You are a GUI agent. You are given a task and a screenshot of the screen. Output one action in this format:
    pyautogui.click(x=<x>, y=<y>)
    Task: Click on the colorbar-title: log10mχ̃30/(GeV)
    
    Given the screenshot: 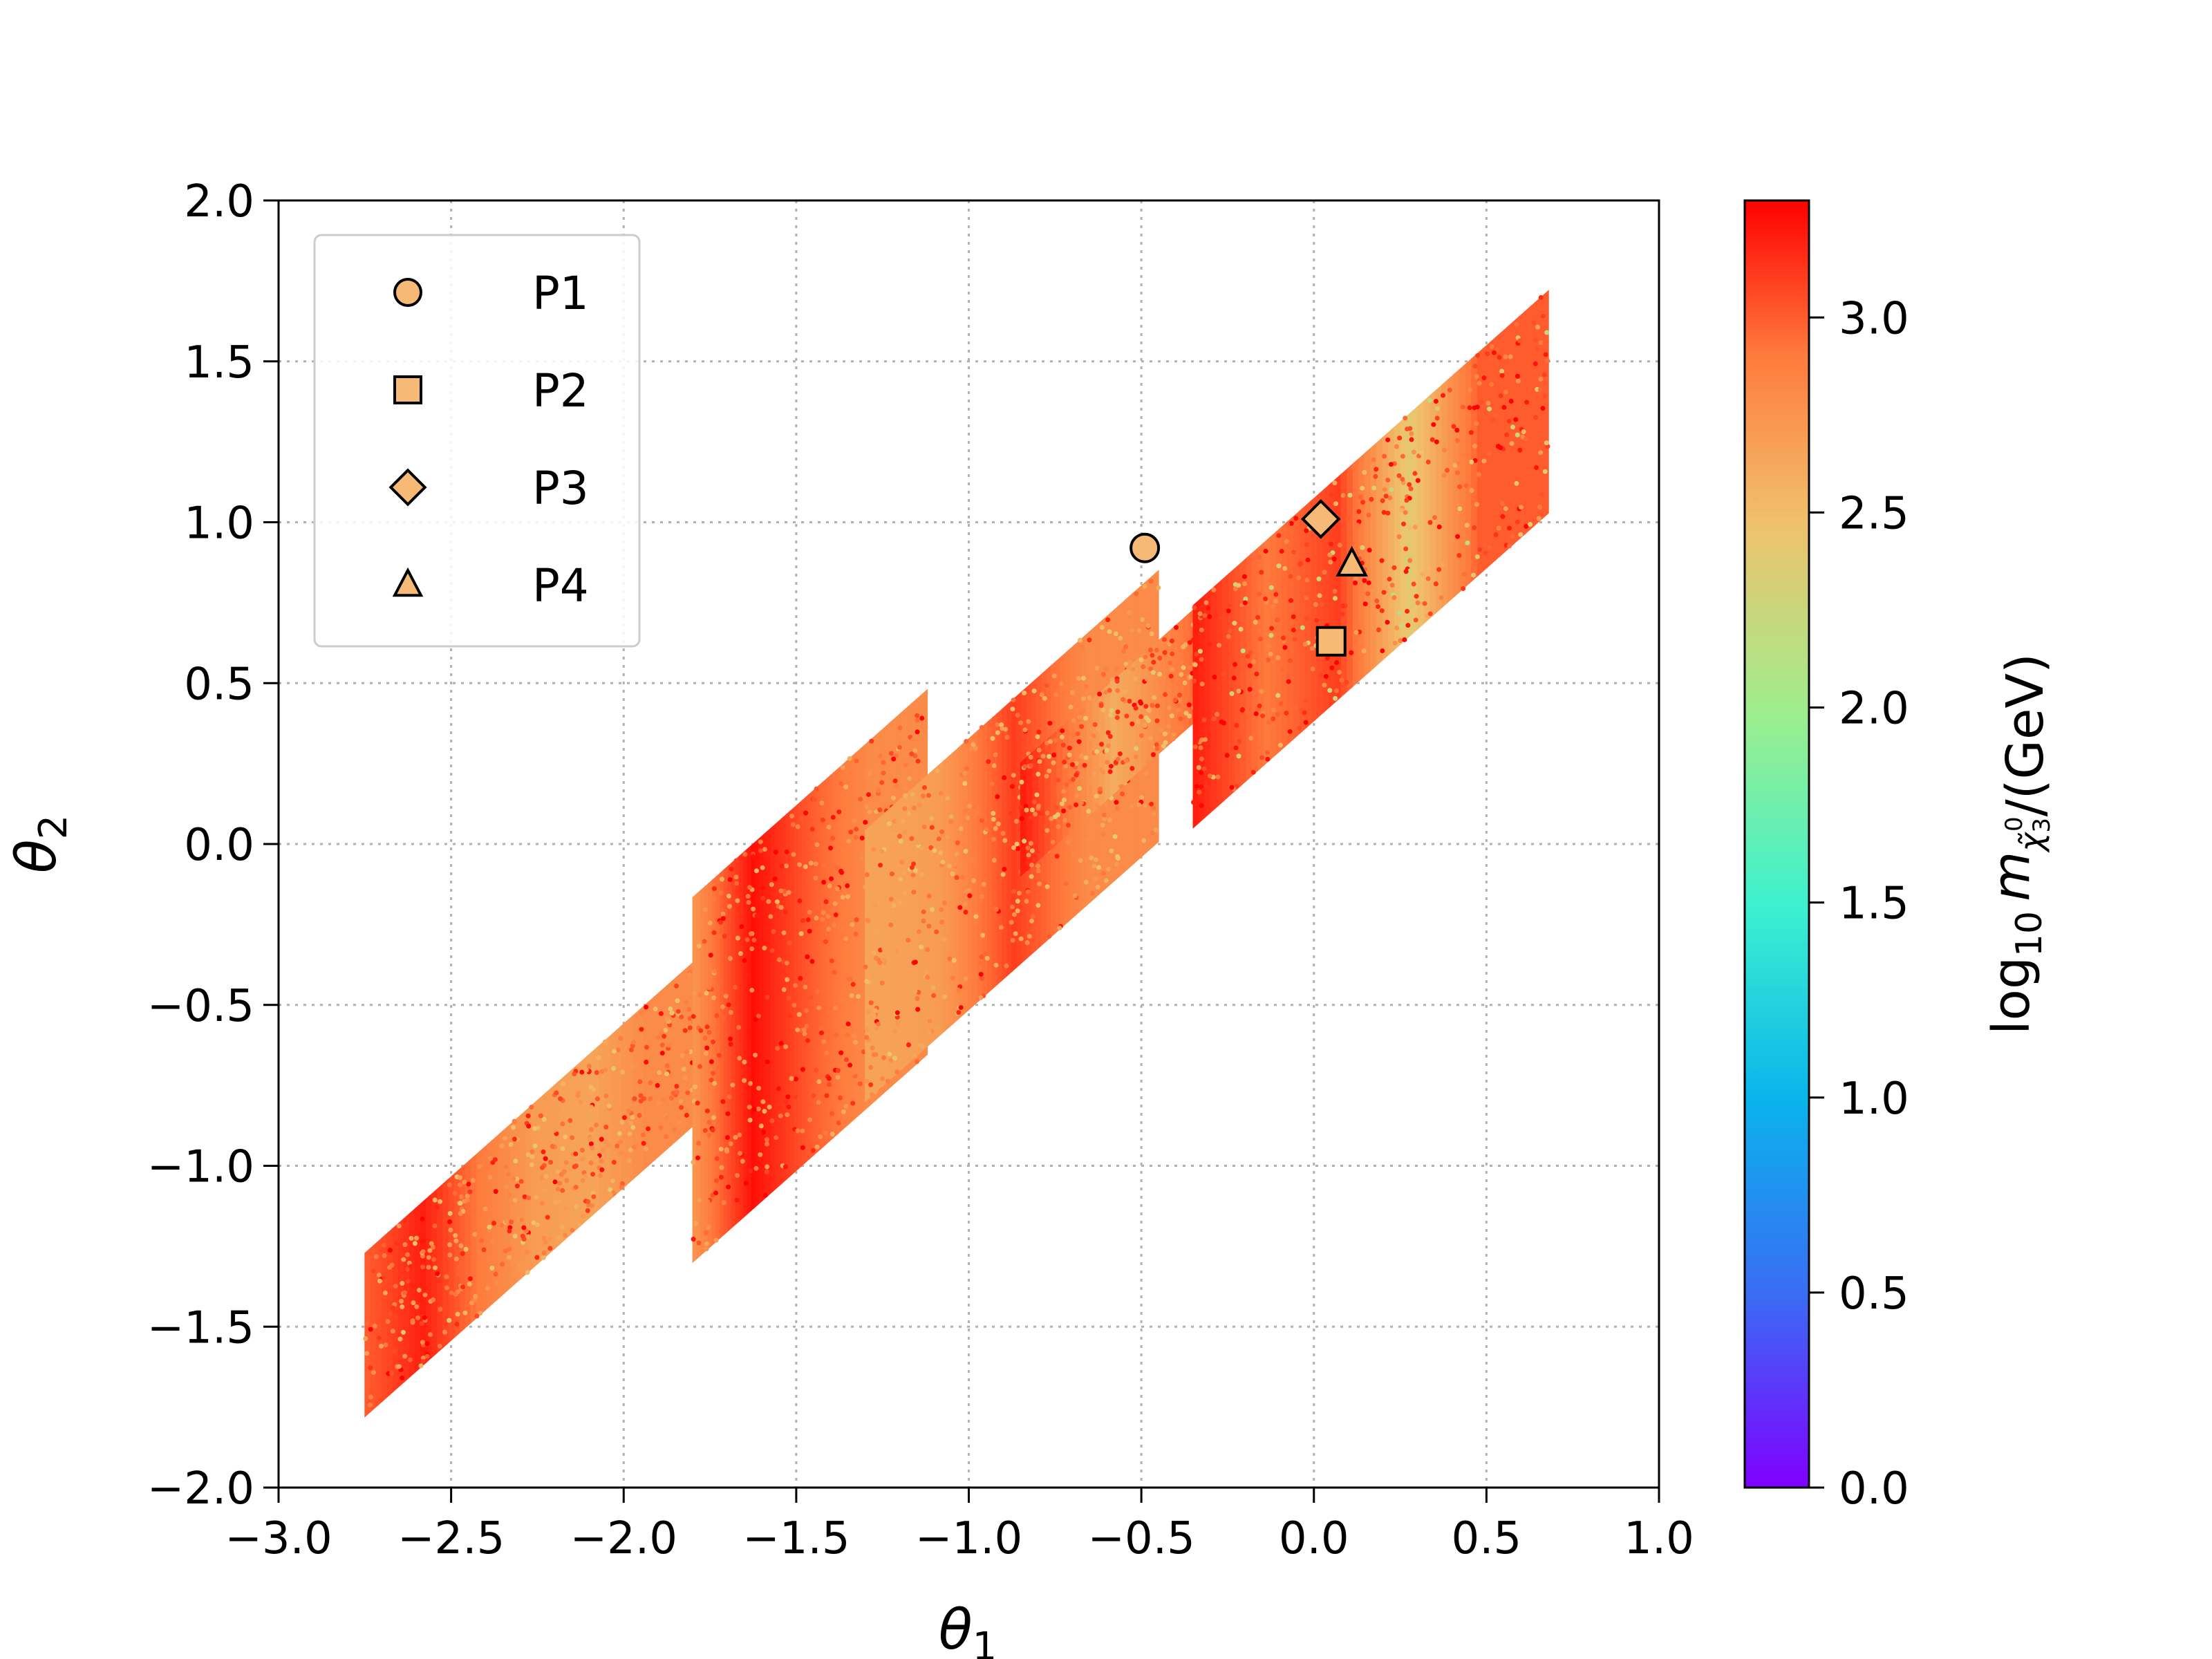 What is the action you would take?
    pyautogui.click(x=2019, y=844)
    